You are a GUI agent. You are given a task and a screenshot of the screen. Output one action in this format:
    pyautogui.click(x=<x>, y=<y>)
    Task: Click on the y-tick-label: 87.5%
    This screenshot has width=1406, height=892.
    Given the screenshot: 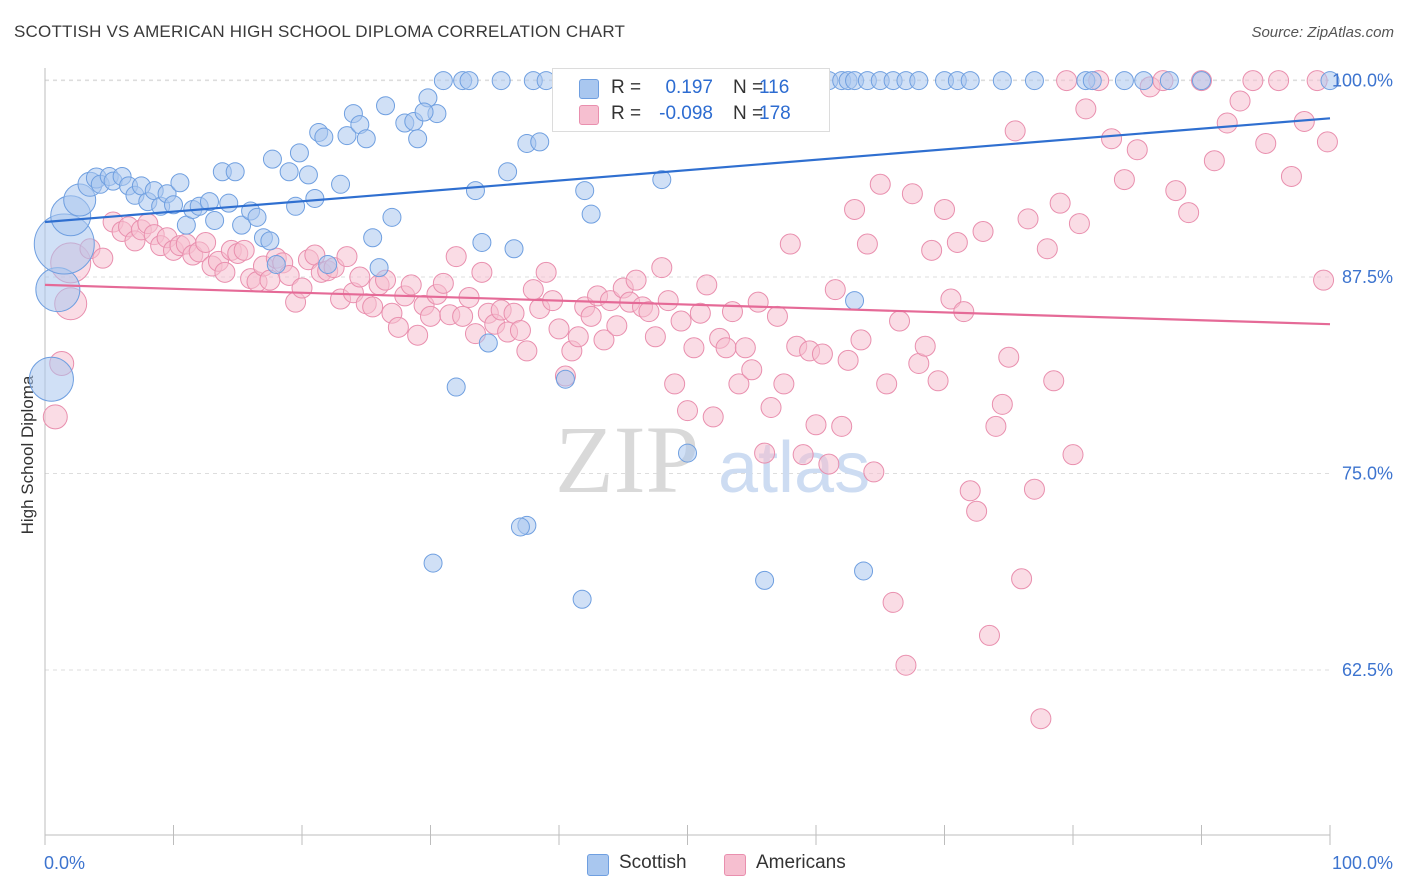 What is the action you would take?
    pyautogui.click(x=1367, y=277)
    